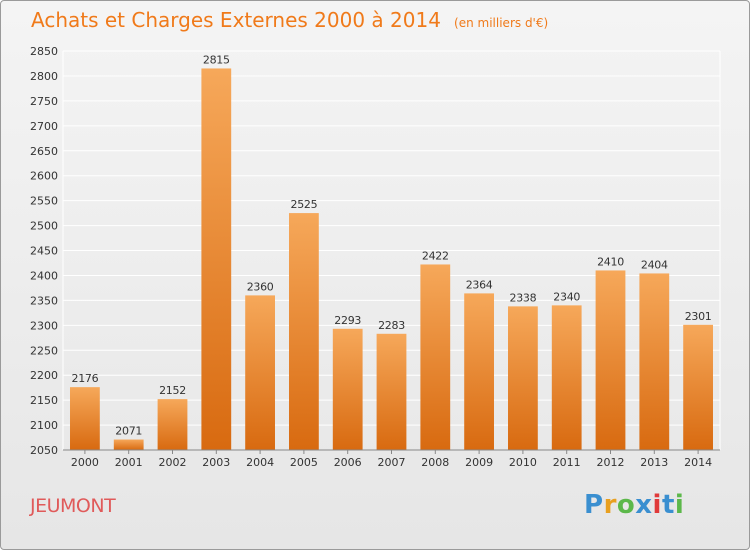  I want to click on logo-letter: t, so click(668, 505).